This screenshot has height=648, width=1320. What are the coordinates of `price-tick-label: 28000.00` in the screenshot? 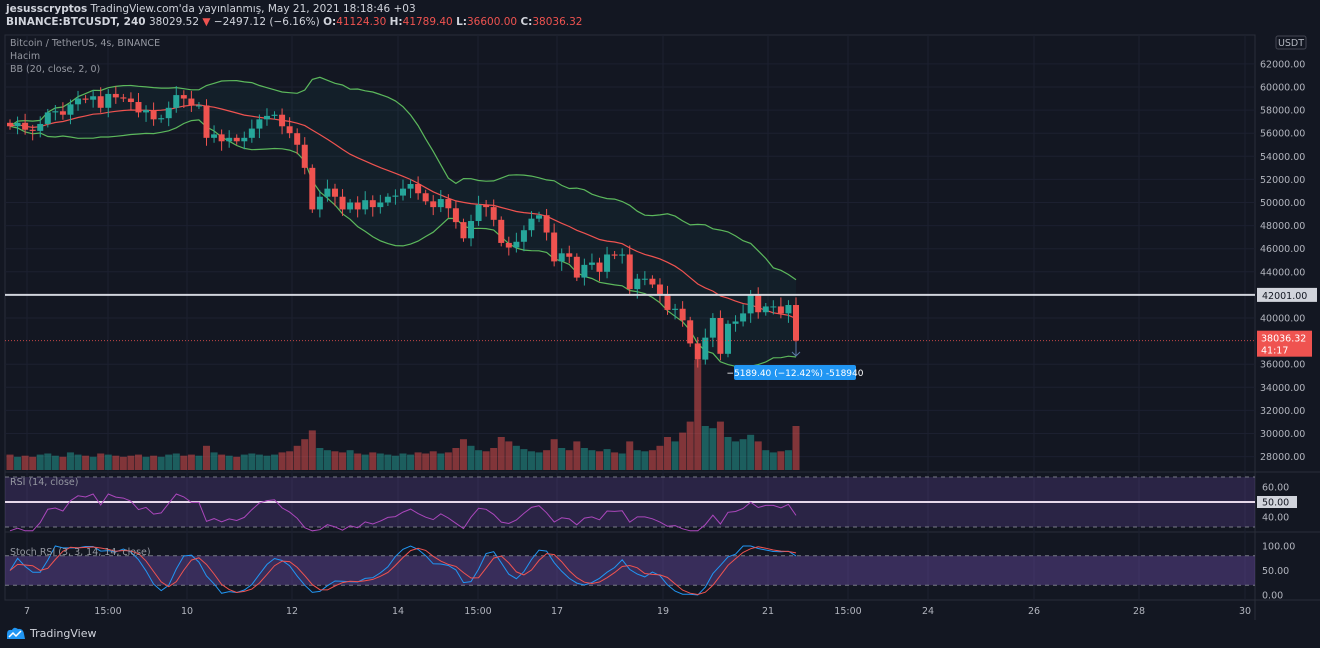 It's located at (1282, 457).